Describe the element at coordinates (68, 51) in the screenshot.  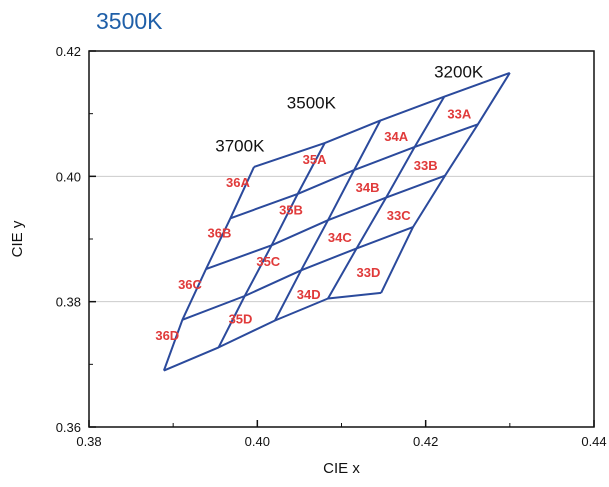
I see `y-tick-label: 0.42` at that location.